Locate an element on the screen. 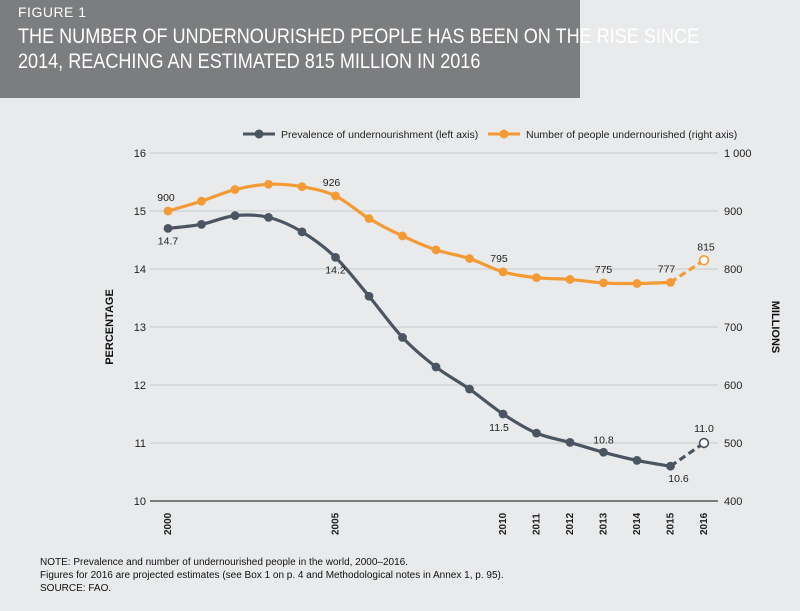  left-axis-tick-label: 15 is located at coordinates (140, 212).